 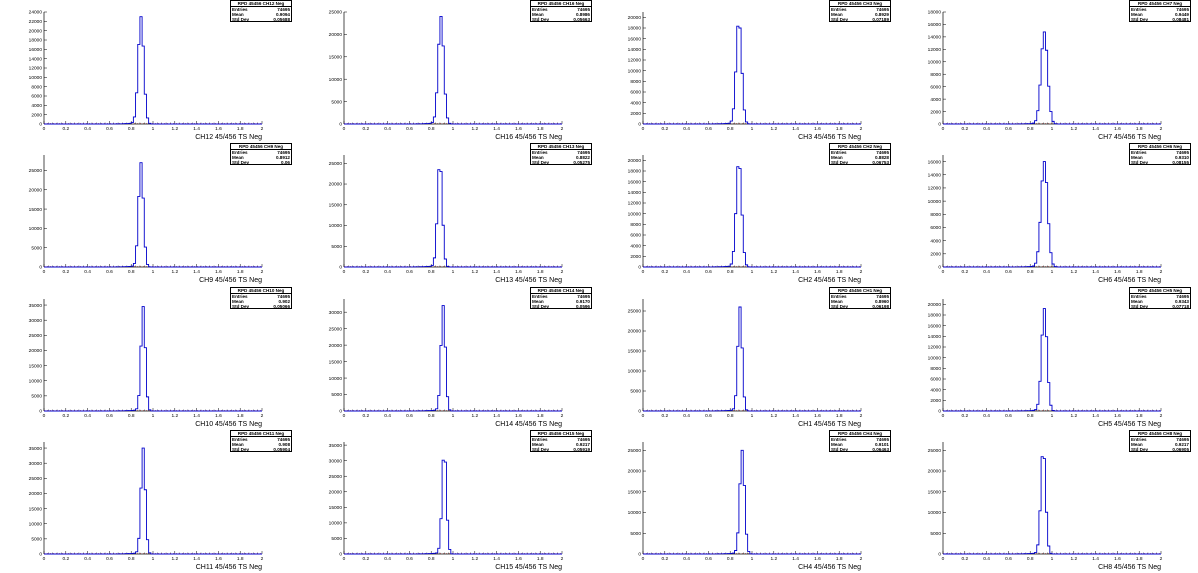 What do you see at coordinates (261, 301) in the screenshot?
I see `stats-row-mean: Mean 0.902` at bounding box center [261, 301].